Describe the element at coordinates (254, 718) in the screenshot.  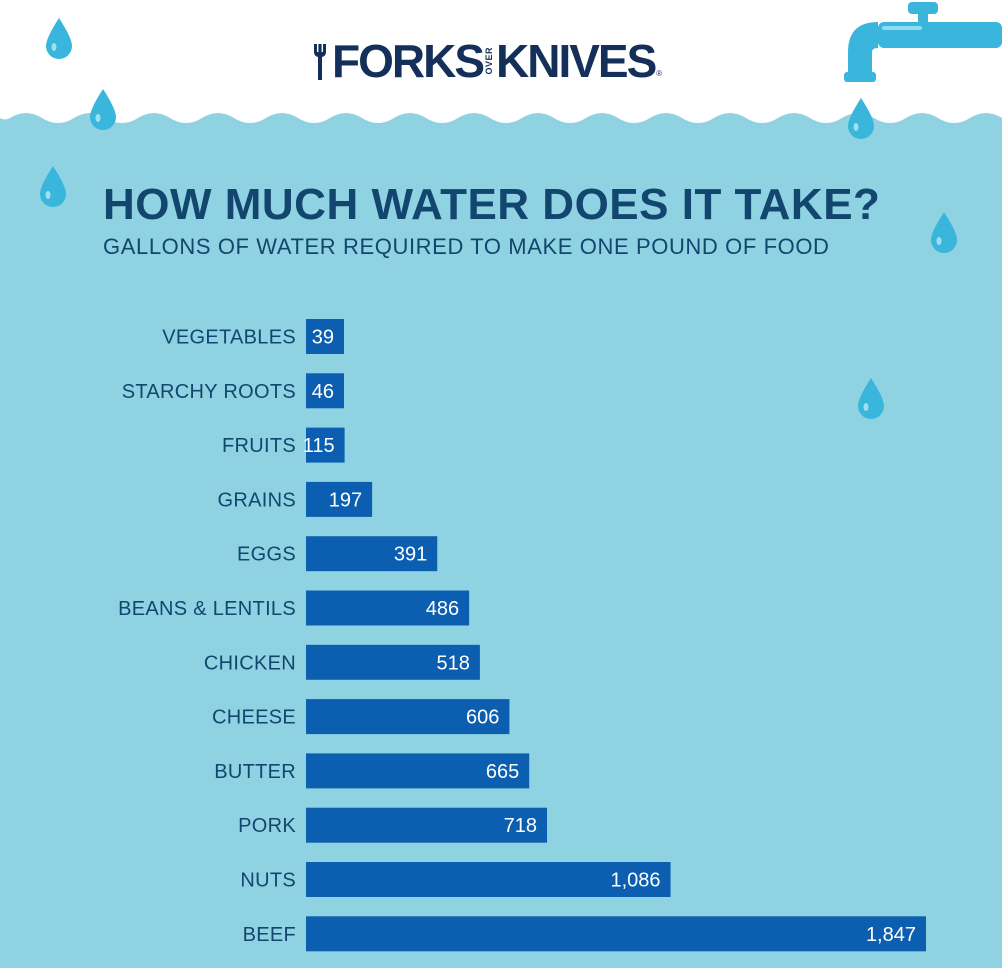
I see `category-label: CHEESE` at that location.